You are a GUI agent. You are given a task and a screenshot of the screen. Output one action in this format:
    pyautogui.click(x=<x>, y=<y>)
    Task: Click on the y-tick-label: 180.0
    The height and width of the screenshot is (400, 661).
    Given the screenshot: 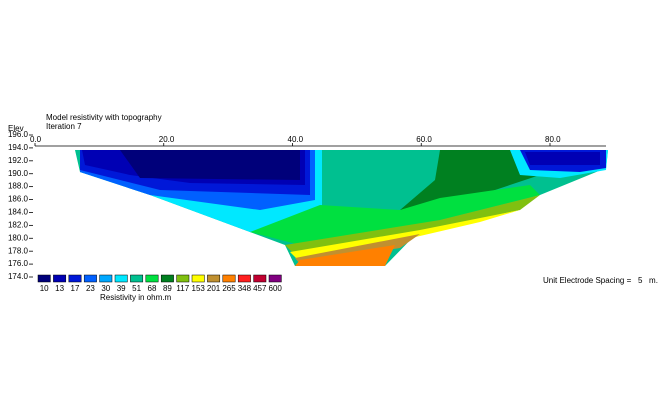 What is the action you would take?
    pyautogui.click(x=18, y=237)
    